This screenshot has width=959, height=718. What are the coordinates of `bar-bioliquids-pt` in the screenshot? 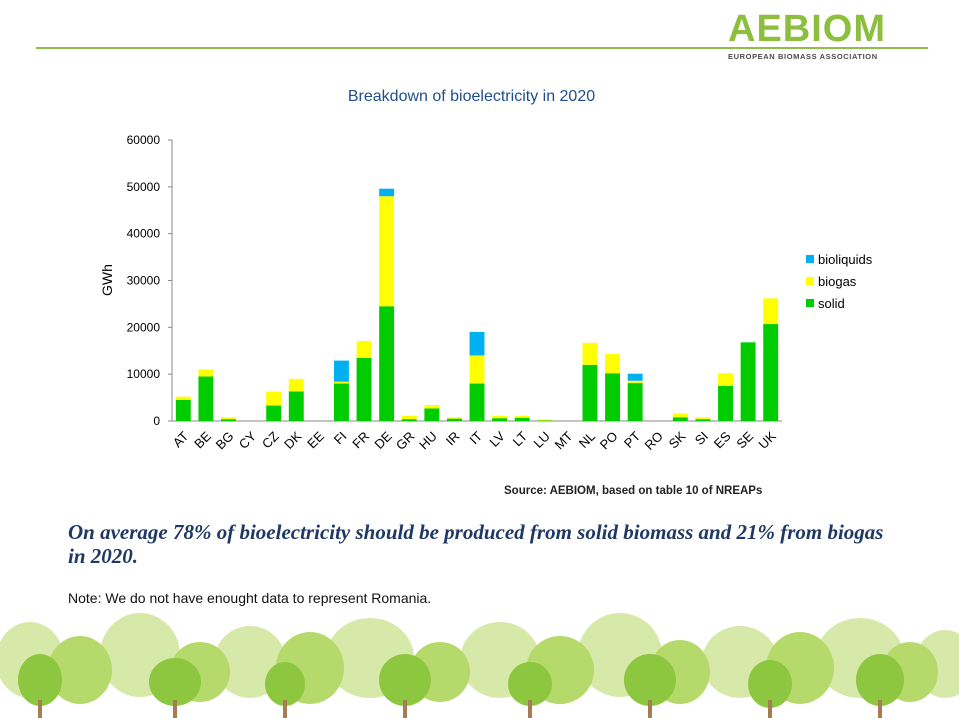 It's located at (635, 377).